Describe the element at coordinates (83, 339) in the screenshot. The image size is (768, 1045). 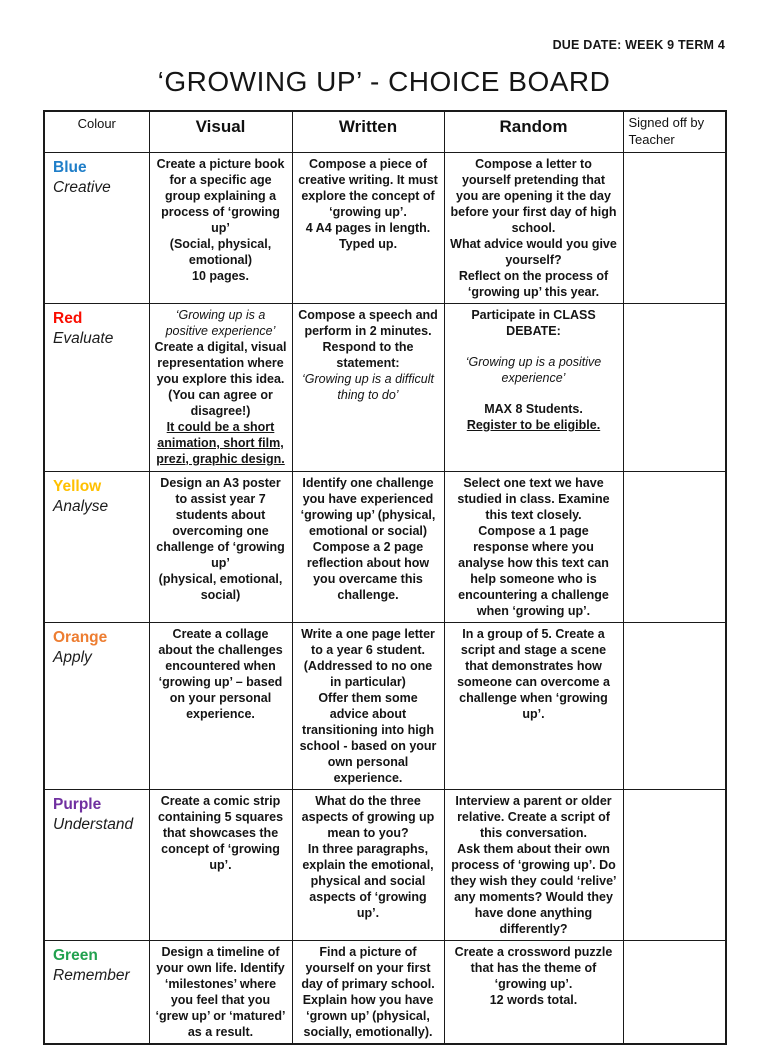
I see `skill-name-label: Evaluate` at that location.